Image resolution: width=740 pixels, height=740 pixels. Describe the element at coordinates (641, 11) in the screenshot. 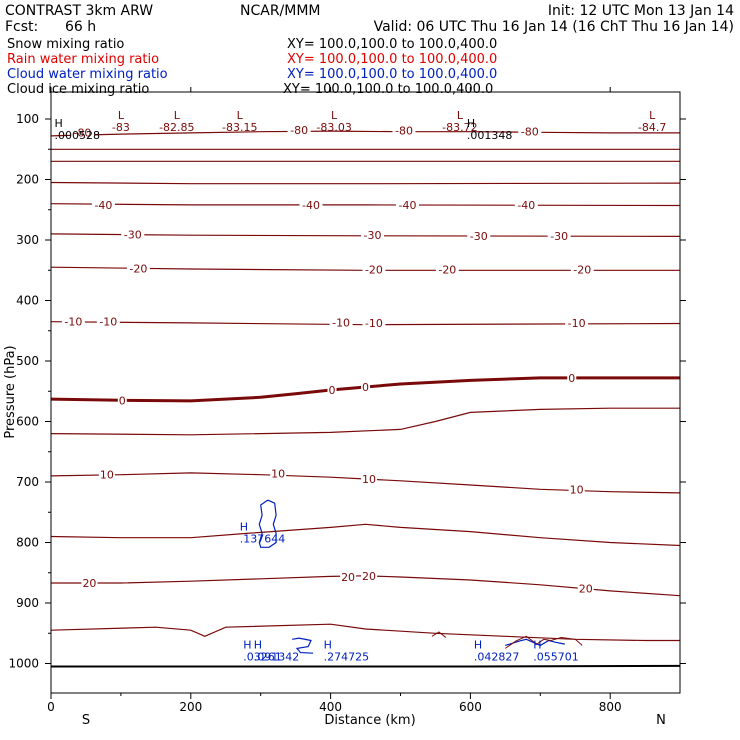

I see `header-init: Init: 12 UTC Mon 13 Jan 14` at that location.